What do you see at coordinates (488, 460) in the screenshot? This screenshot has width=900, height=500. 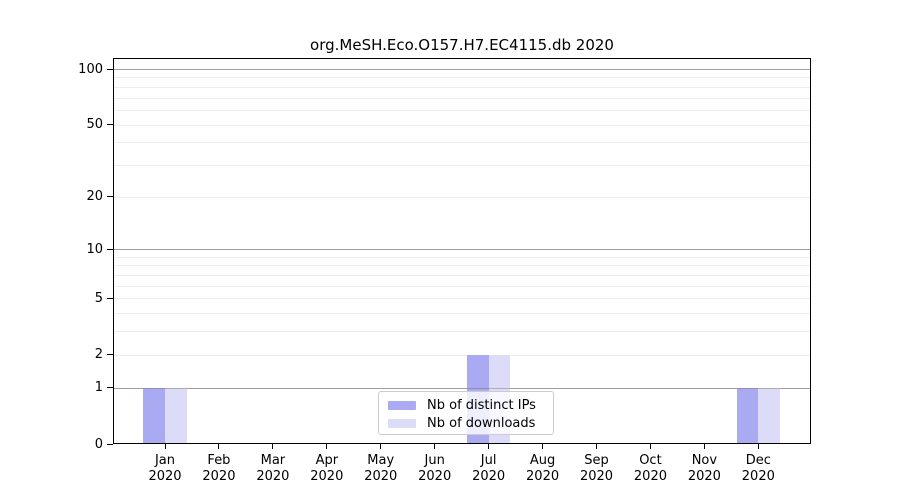 I see `x-tick-month: Jul` at bounding box center [488, 460].